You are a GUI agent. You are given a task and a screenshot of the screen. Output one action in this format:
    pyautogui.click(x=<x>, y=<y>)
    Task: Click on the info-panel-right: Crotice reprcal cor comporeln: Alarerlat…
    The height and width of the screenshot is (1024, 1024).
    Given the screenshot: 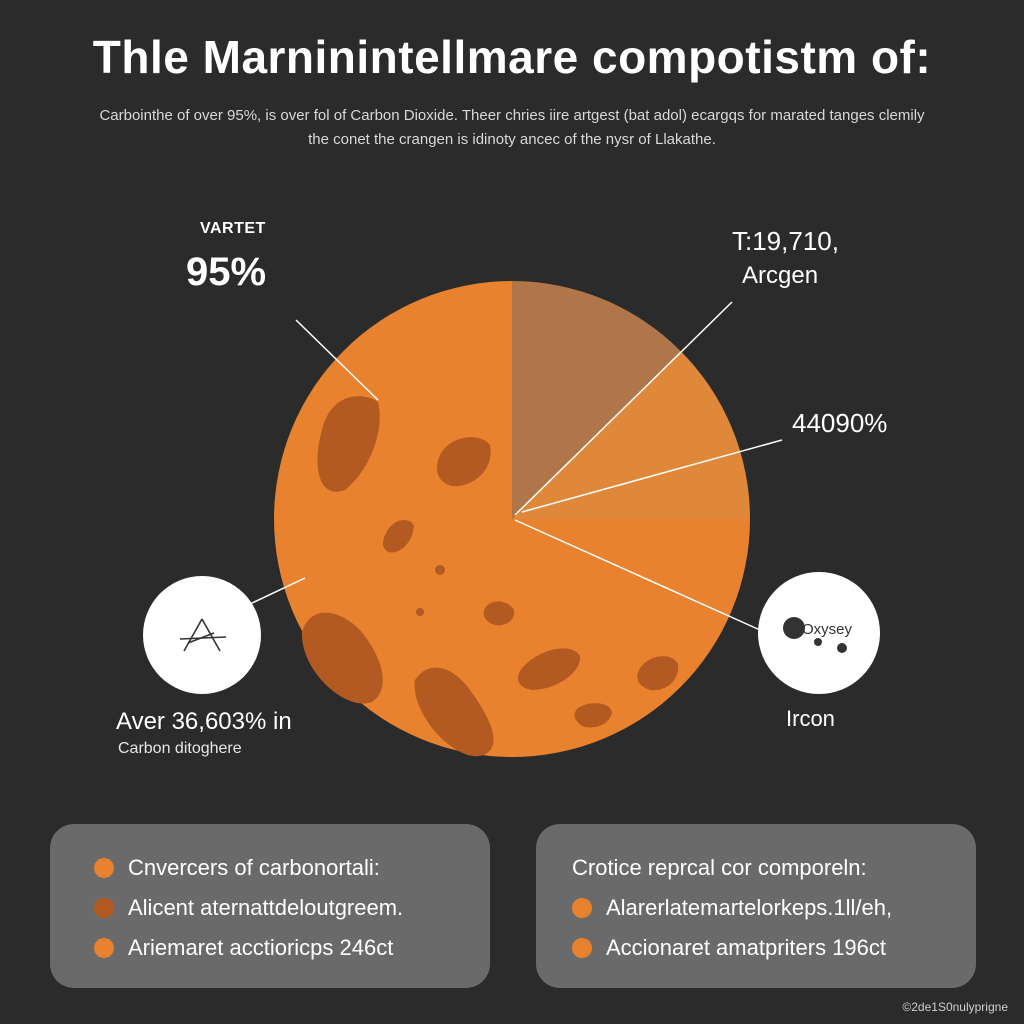 What is the action you would take?
    pyautogui.click(x=756, y=906)
    